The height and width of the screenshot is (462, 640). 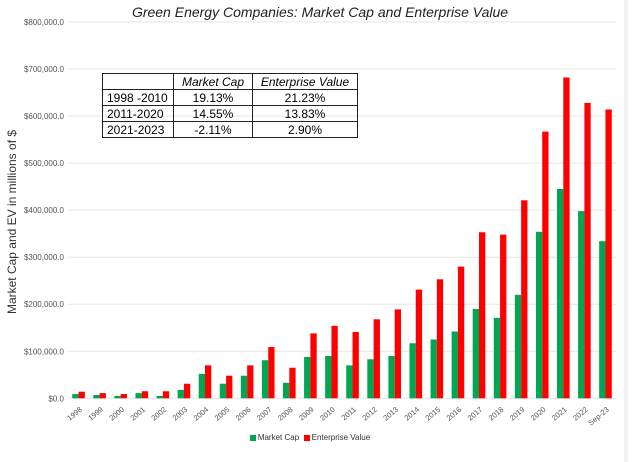 I want to click on x-tick-label: 2019, so click(x=517, y=414).